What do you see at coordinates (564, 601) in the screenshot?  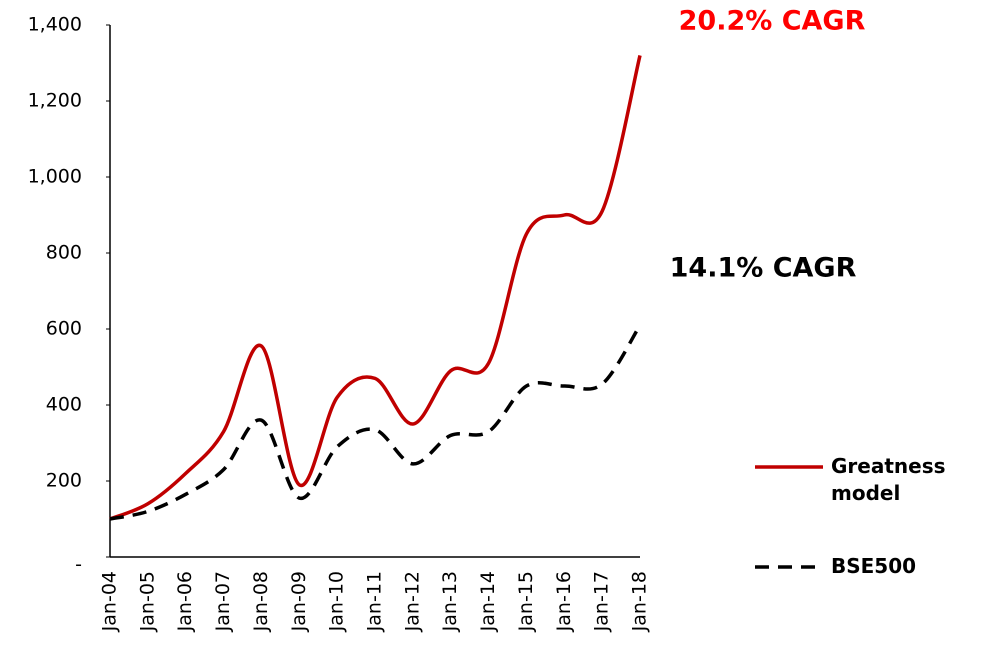 I see `x-tick-label: Jan-16` at bounding box center [564, 601].